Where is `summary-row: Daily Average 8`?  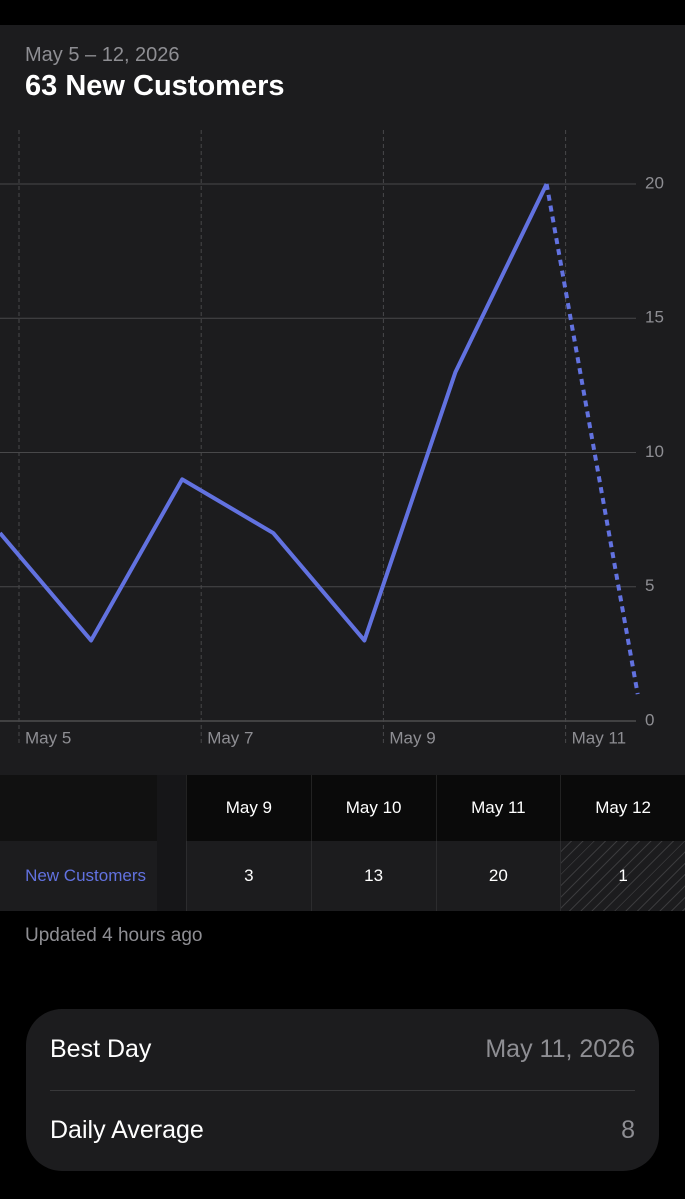
summary-row: Daily Average 8 is located at coordinates (342, 1130).